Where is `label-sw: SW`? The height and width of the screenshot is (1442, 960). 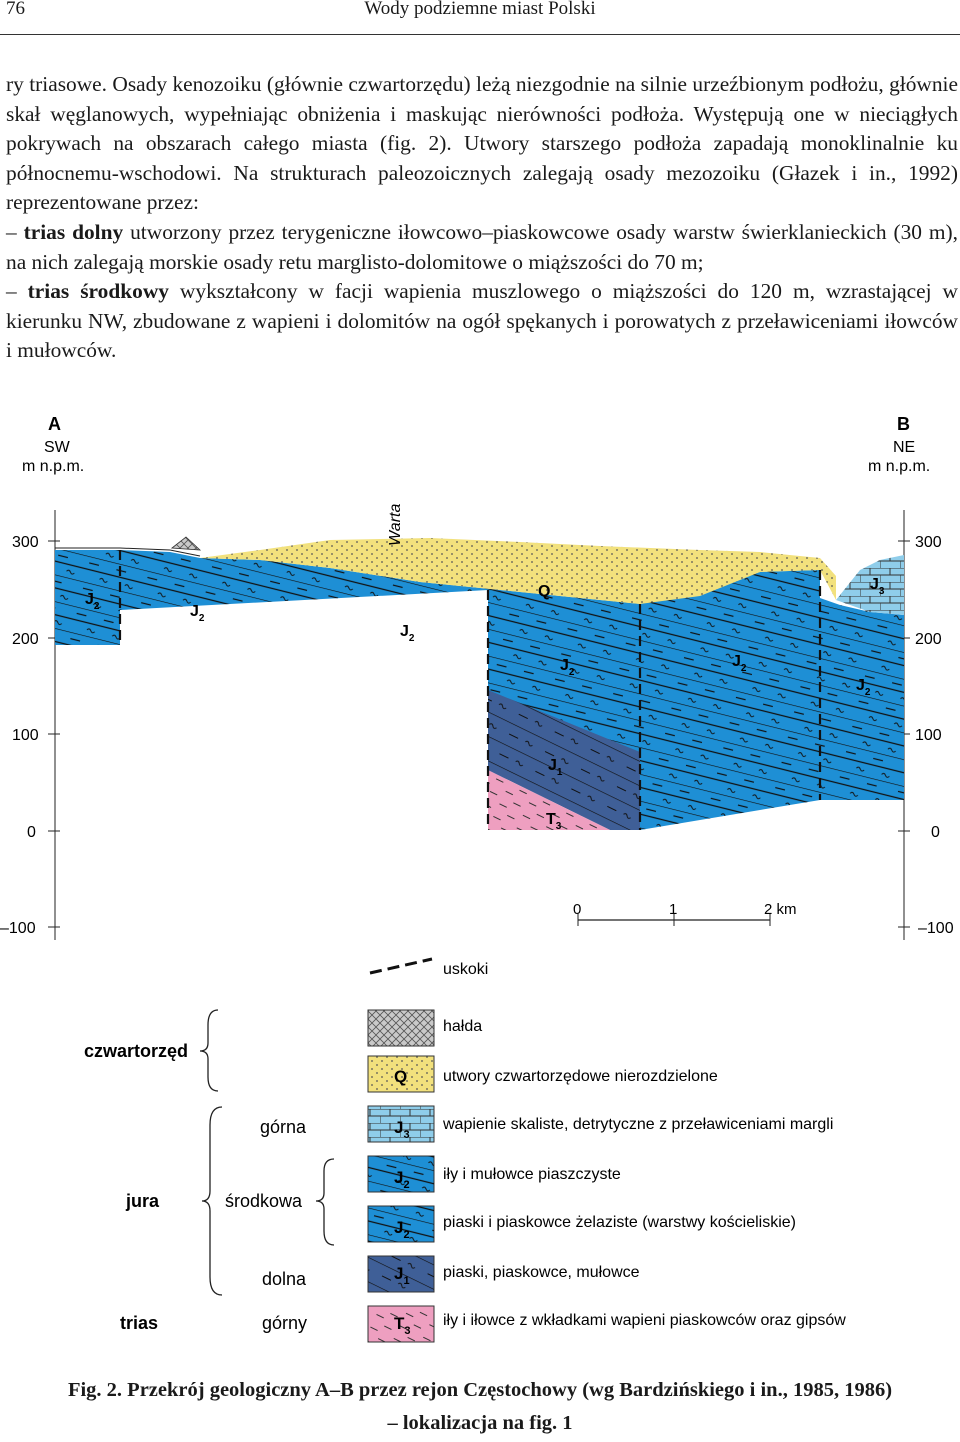 label-sw: SW is located at coordinates (57, 447).